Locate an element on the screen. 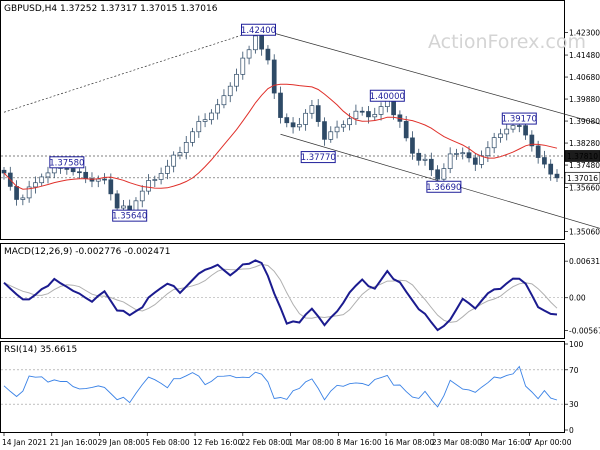 This screenshot has height=450, width=600. time-tick-label: 23 Mar 08:00 is located at coordinates (457, 442).